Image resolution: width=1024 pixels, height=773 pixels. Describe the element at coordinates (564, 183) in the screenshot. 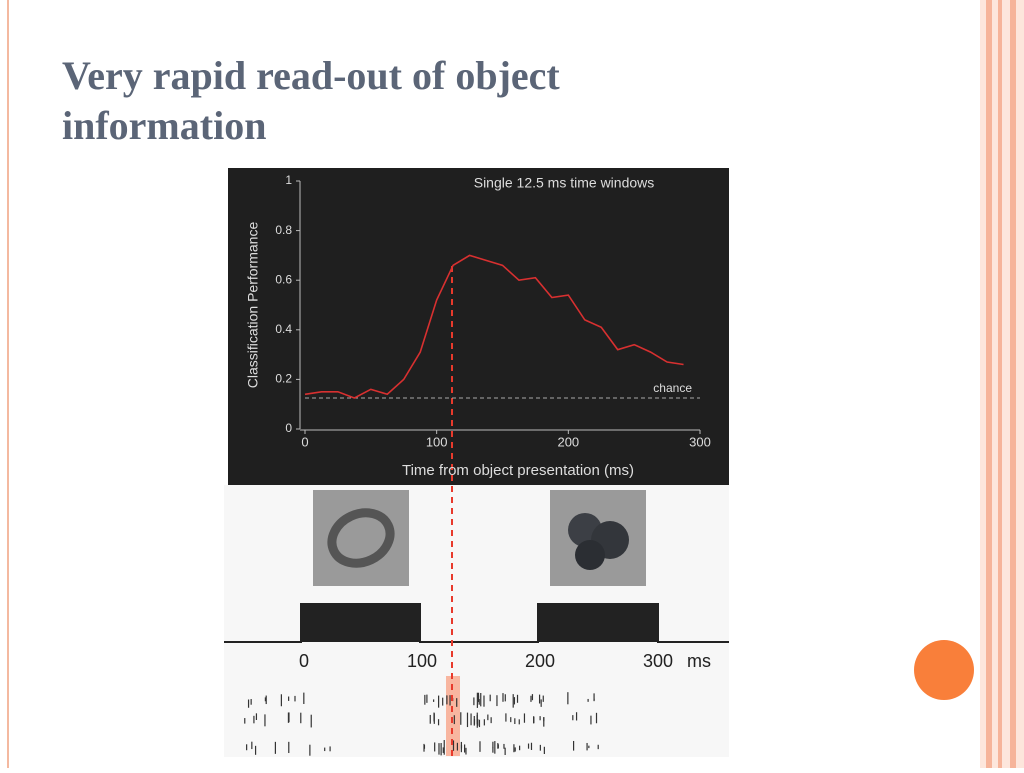

I see `chart-title: Single 12.5 ms time windows` at that location.